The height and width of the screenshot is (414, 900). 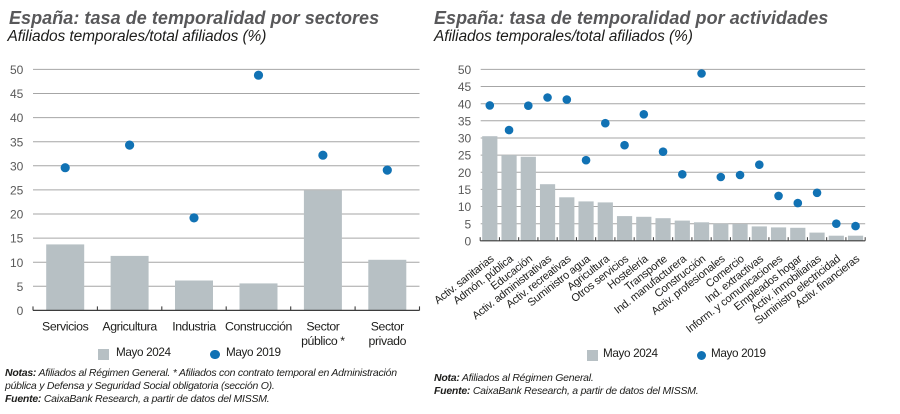 What do you see at coordinates (129, 326) in the screenshot?
I see `svg-text: Agricultura` at bounding box center [129, 326].